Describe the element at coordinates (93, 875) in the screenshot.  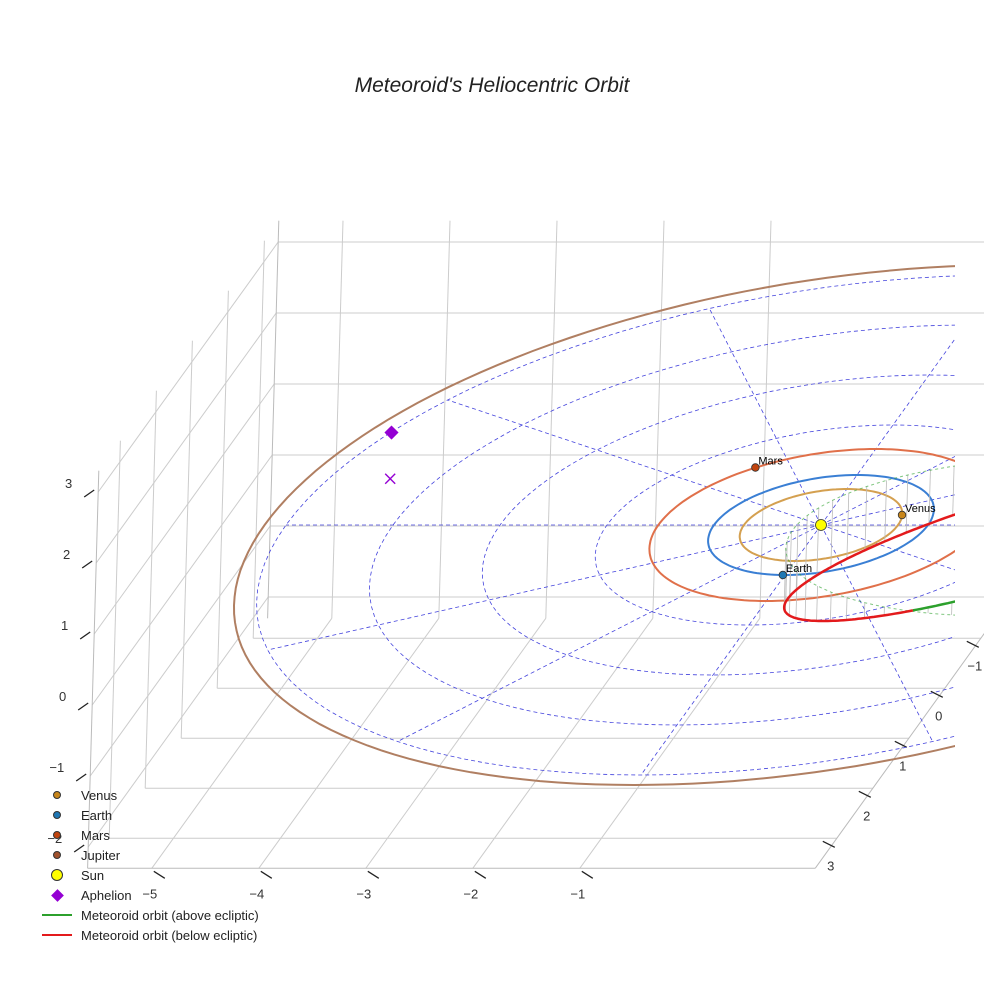
I see `legend-label: Sun` at that location.